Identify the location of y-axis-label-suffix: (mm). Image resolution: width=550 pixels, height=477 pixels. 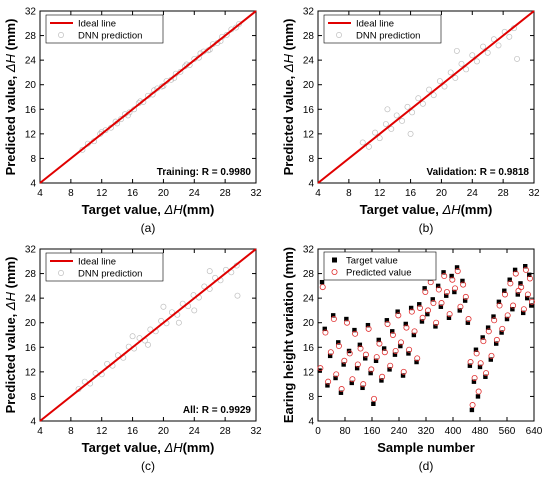
(10, 36).